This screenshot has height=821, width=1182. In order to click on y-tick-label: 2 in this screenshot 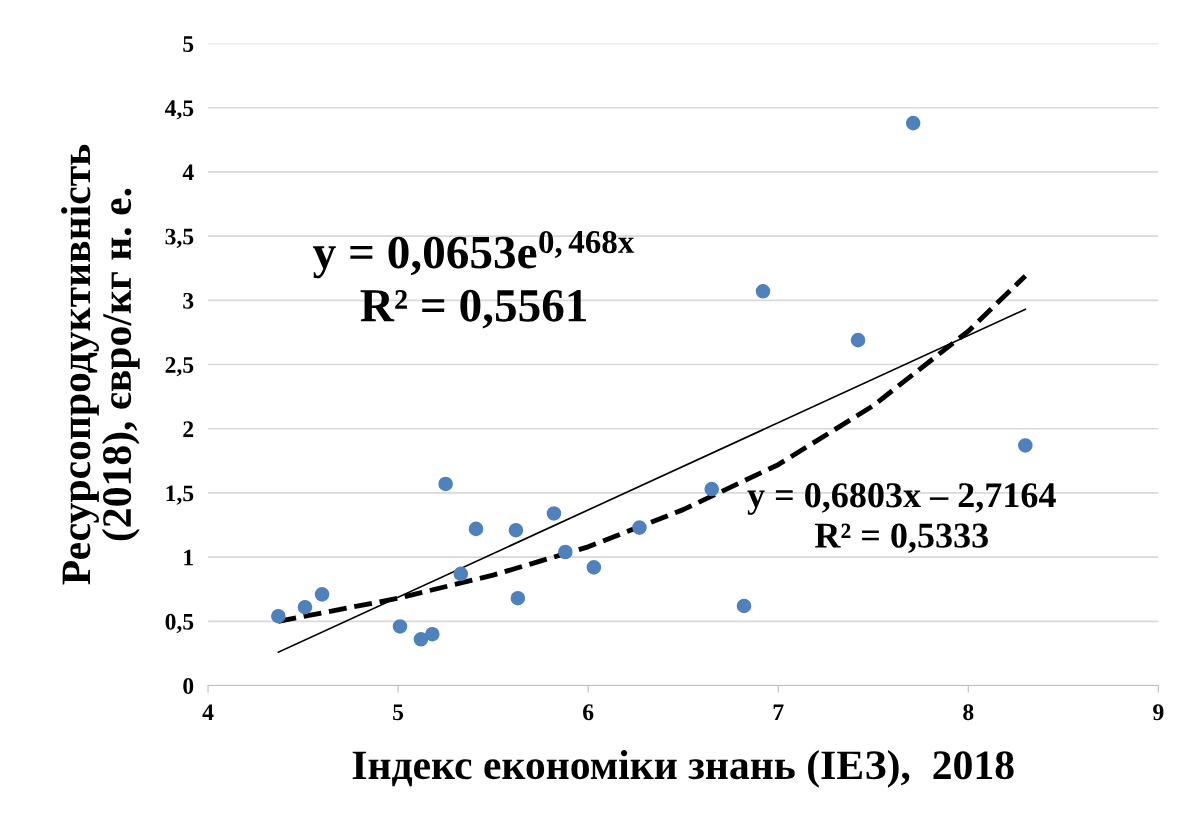, I will do `click(188, 429)`.